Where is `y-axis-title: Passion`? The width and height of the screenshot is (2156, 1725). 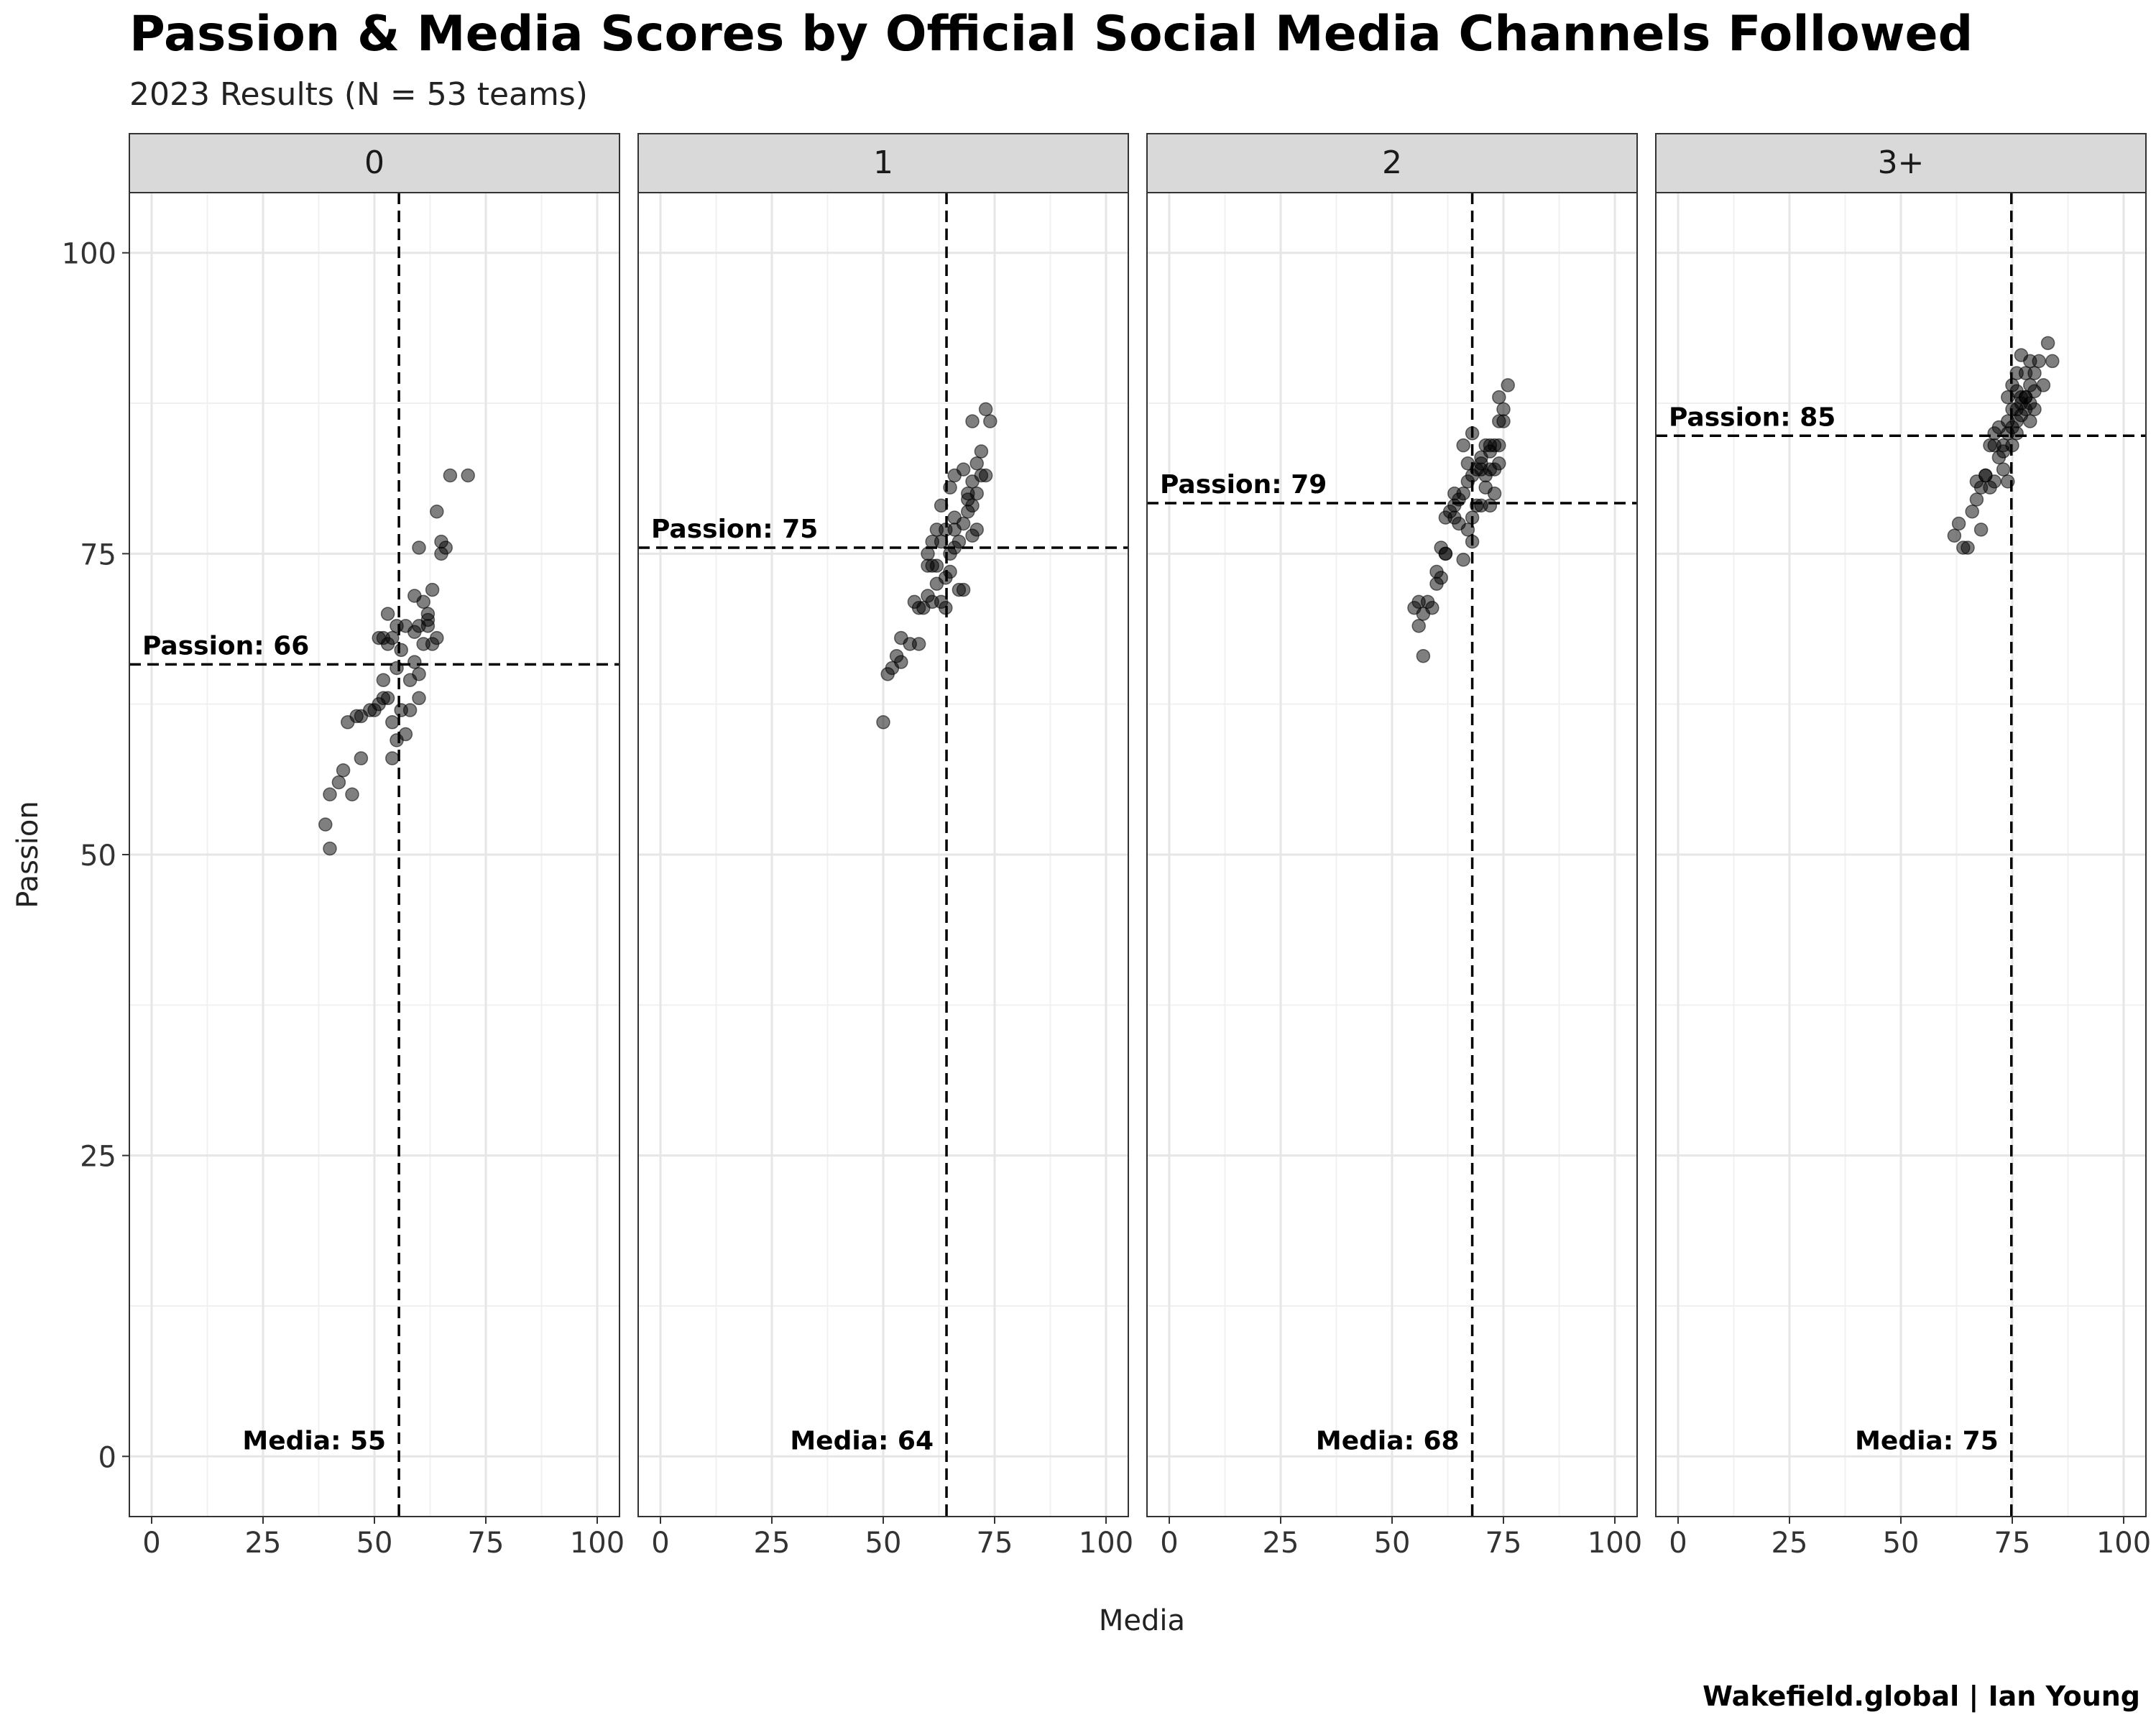 y-axis-title: Passion is located at coordinates (28, 854).